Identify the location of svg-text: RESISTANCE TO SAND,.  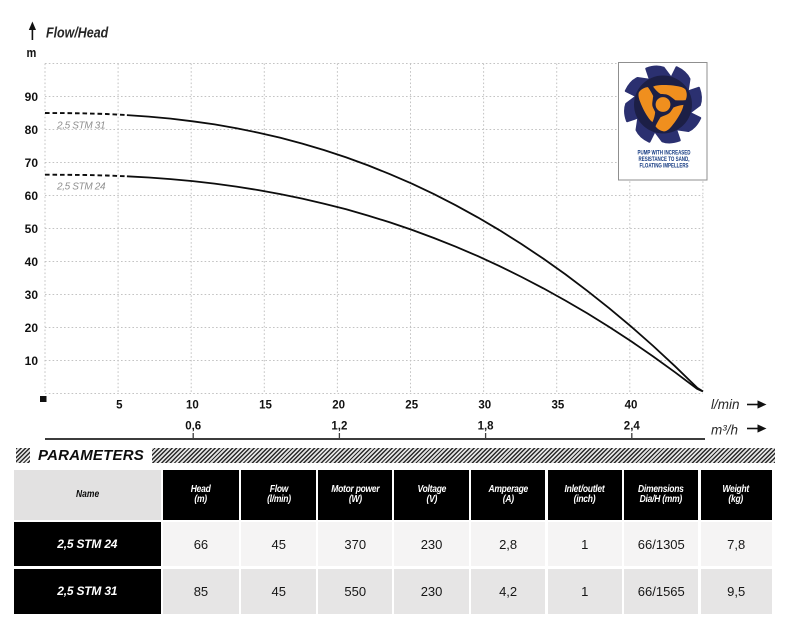
(664, 159).